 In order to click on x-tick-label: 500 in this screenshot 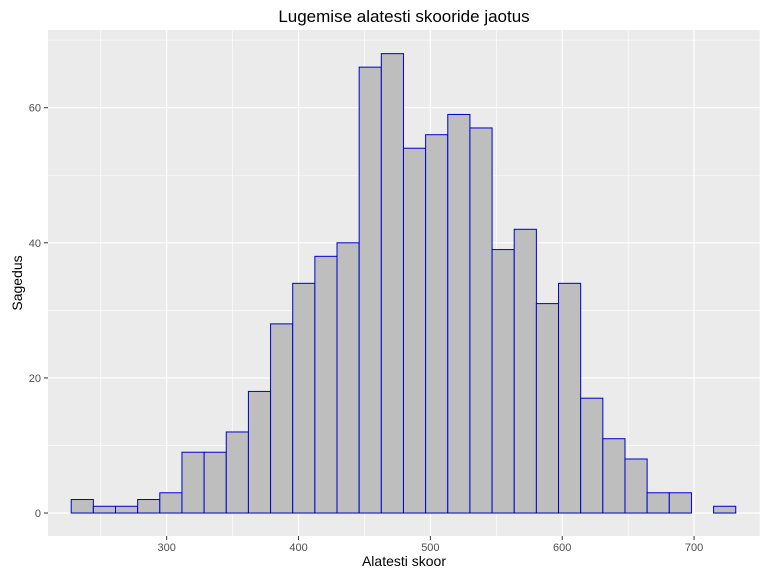, I will do `click(430, 548)`.